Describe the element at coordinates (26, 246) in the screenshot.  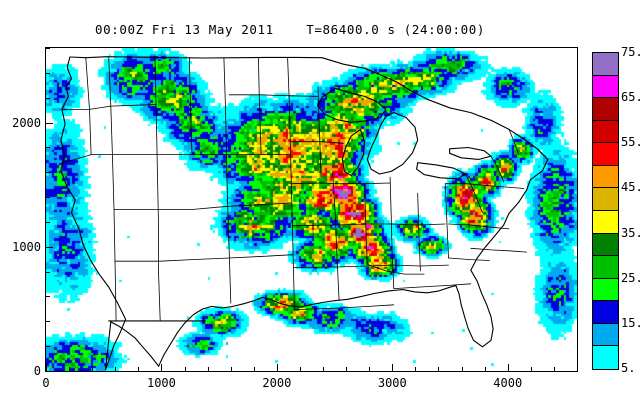
I see `y-axis-label: 1000` at that location.